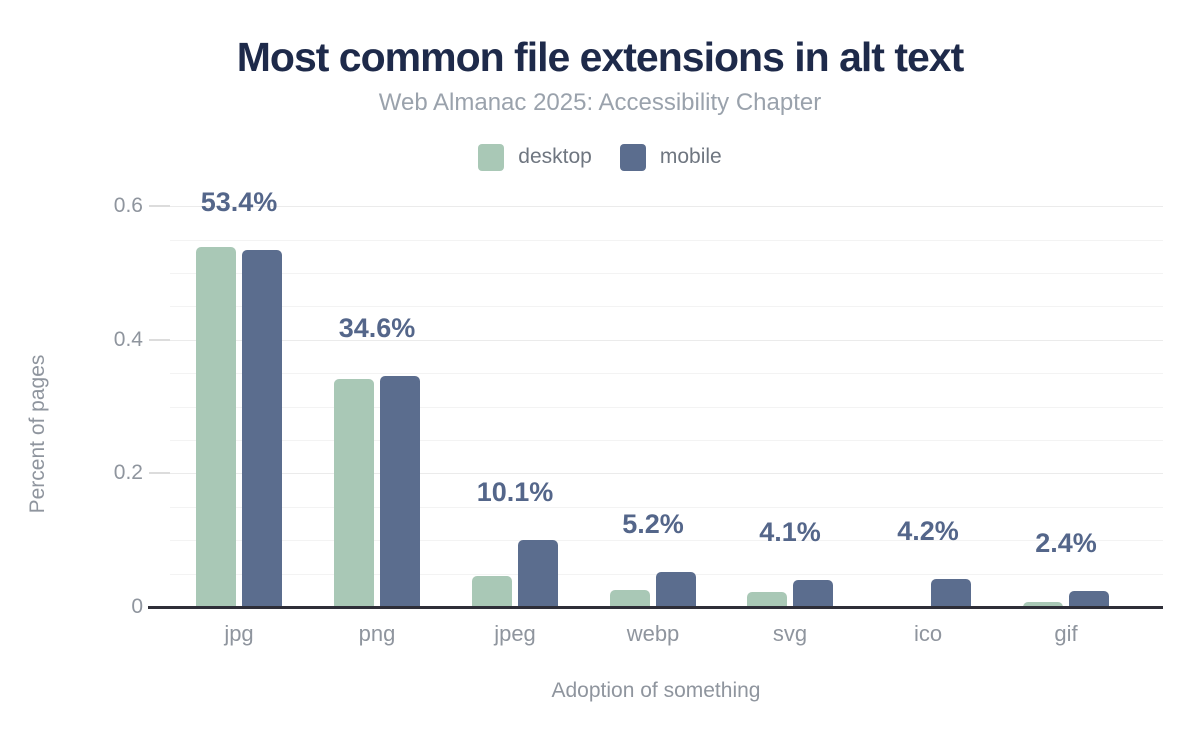 Image resolution: width=1200 pixels, height=742 pixels. What do you see at coordinates (630, 598) in the screenshot?
I see `bar-desktop-webp` at bounding box center [630, 598].